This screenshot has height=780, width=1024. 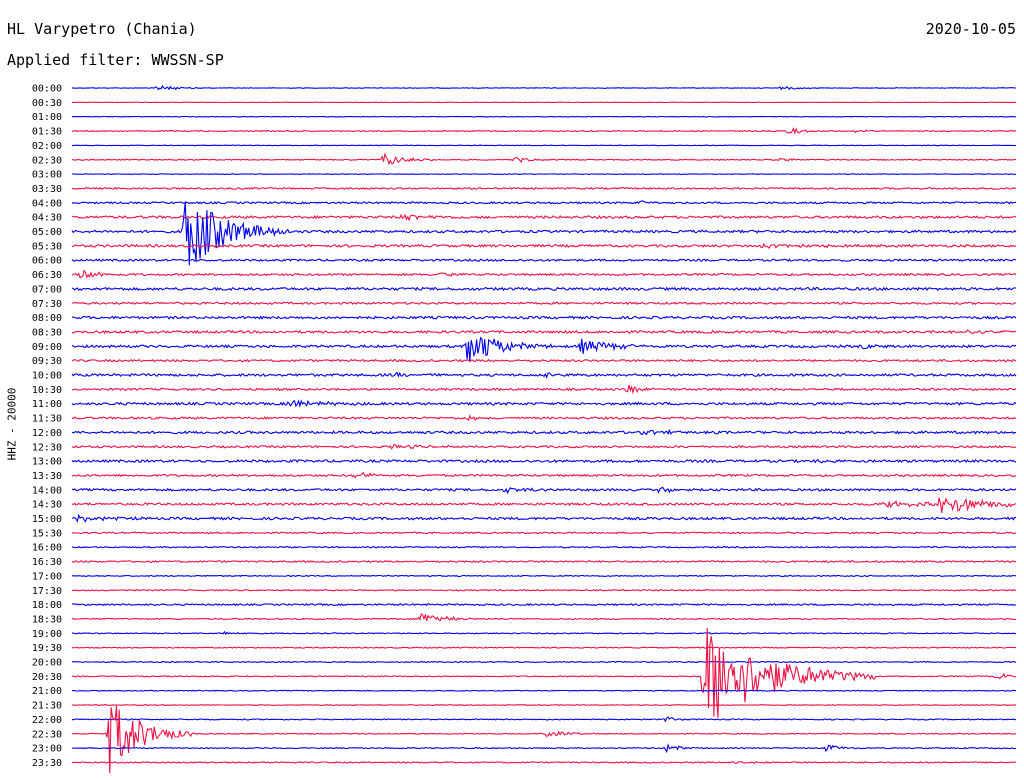 What do you see at coordinates (47, 332) in the screenshot?
I see `row-time-label: 08:30` at bounding box center [47, 332].